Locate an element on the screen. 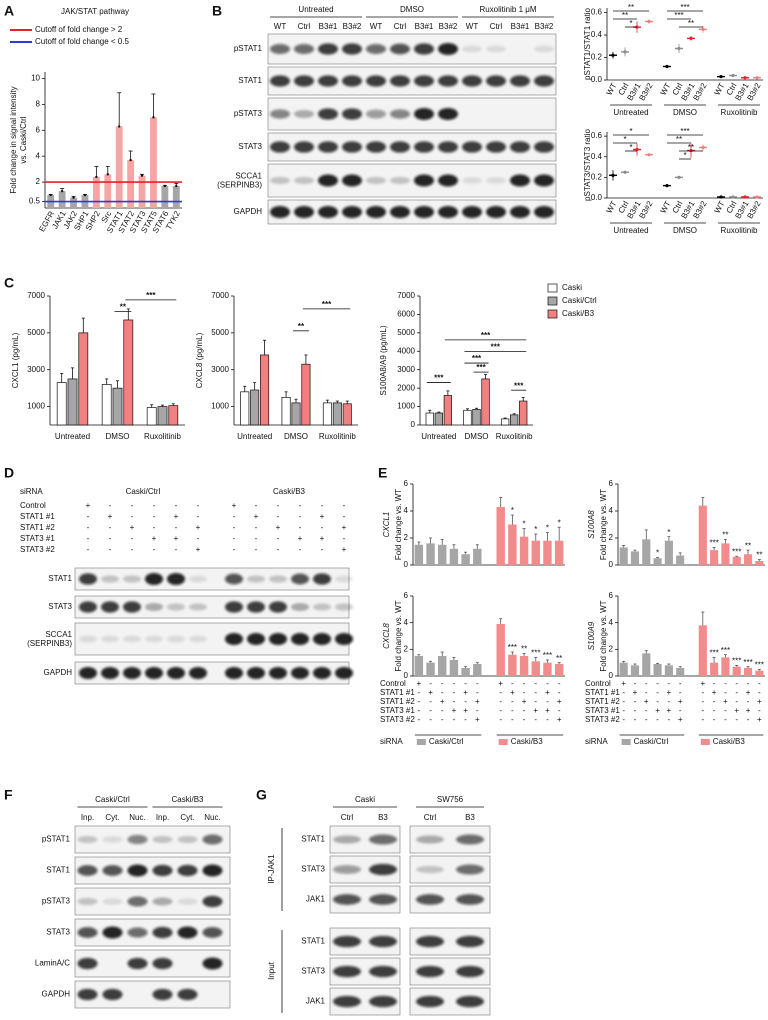  lane-label: B3#2 is located at coordinates (352, 26).